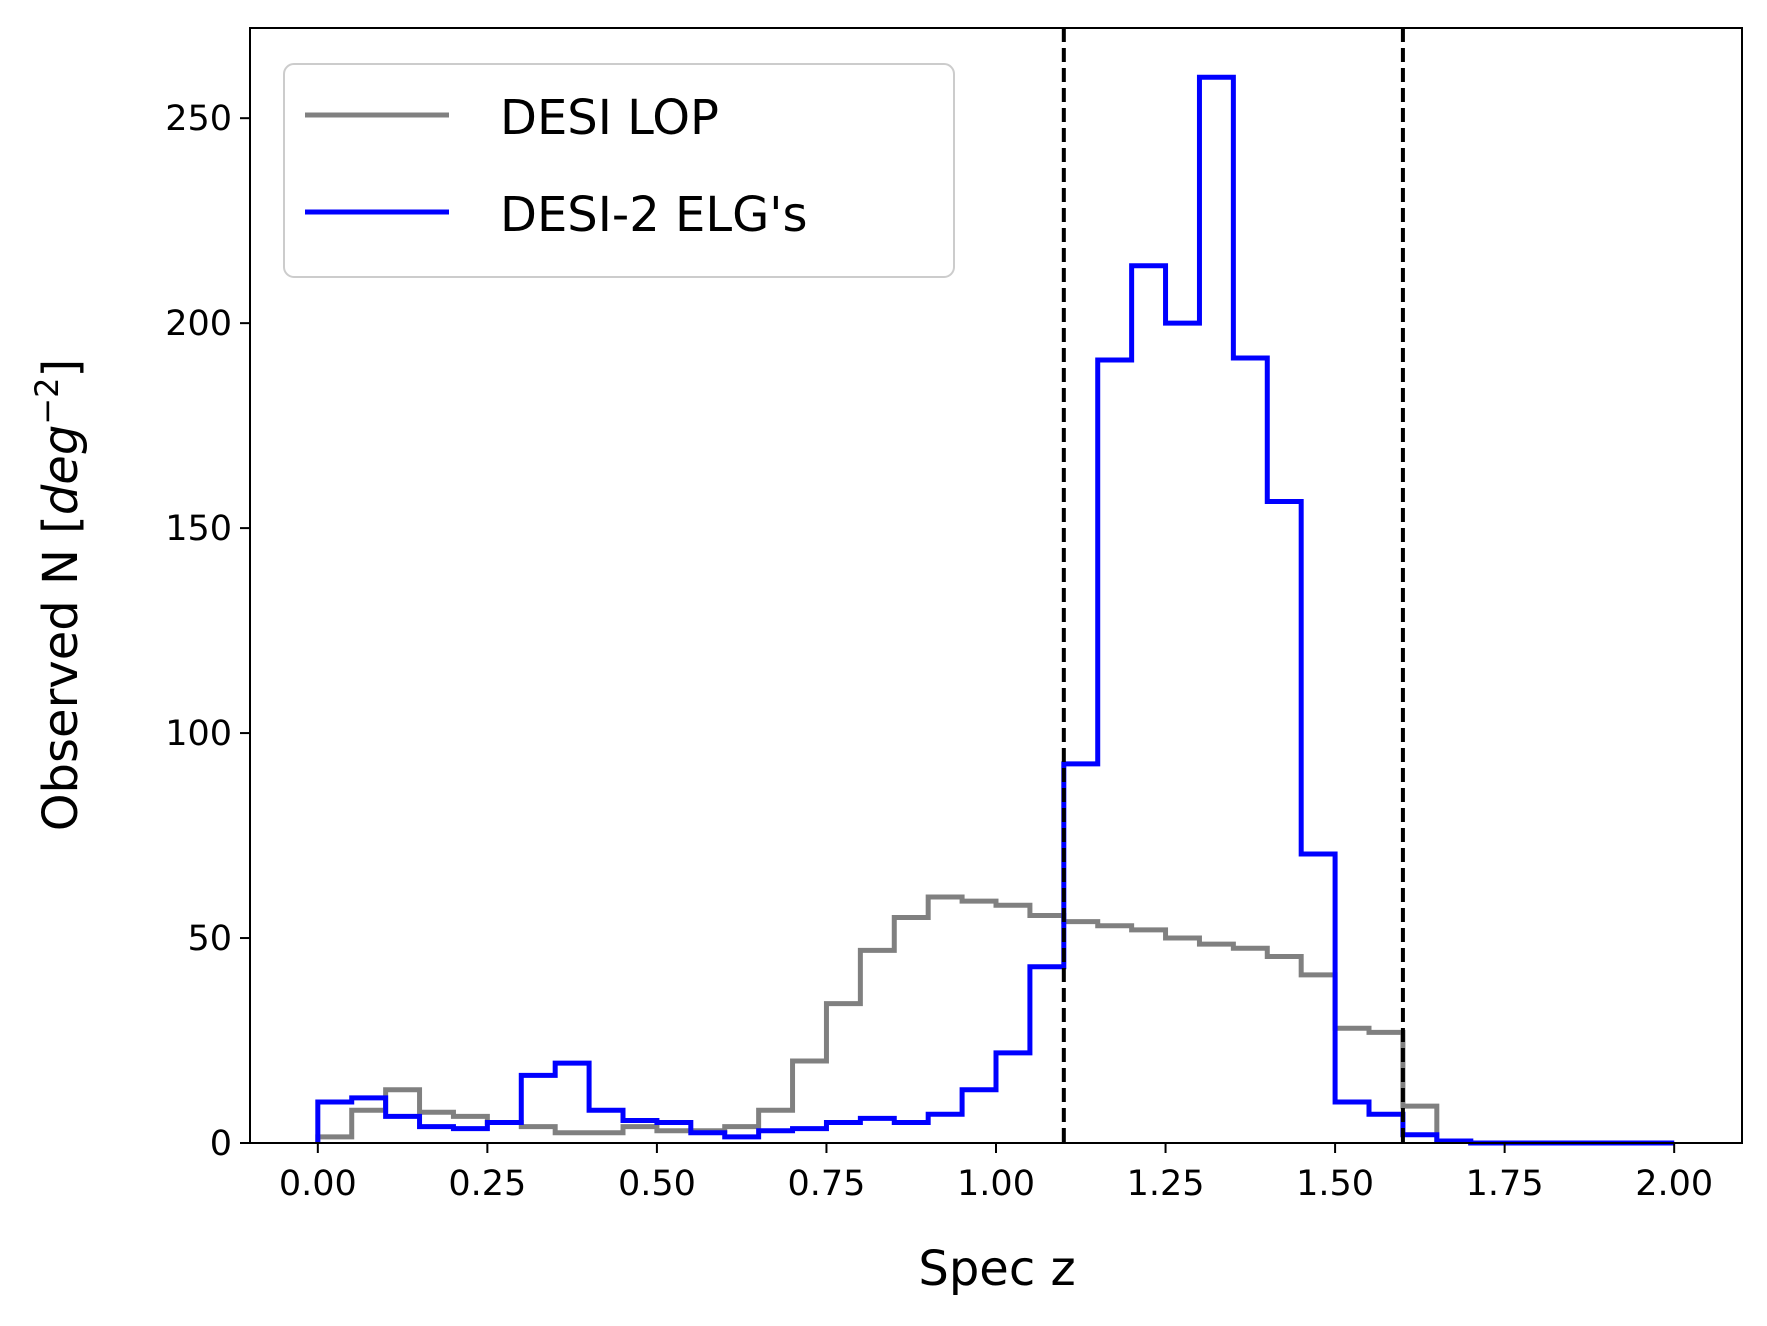 The image size is (1767, 1326). What do you see at coordinates (61, 673) in the screenshot?
I see `y-axis-label-prefix: Observed N [` at bounding box center [61, 673].